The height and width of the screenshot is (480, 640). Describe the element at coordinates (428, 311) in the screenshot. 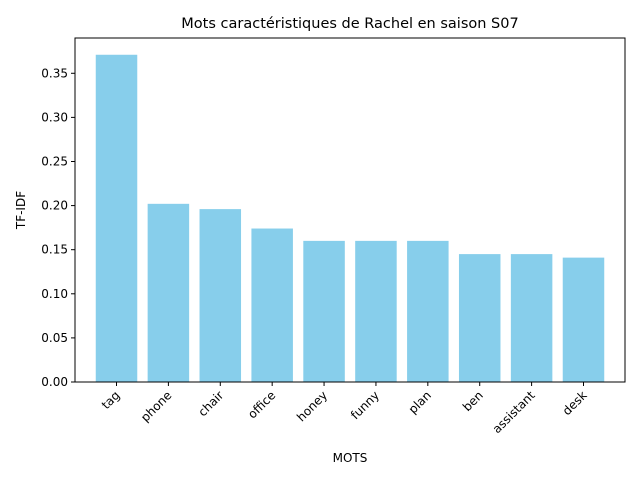

I see `bar-plan` at that location.